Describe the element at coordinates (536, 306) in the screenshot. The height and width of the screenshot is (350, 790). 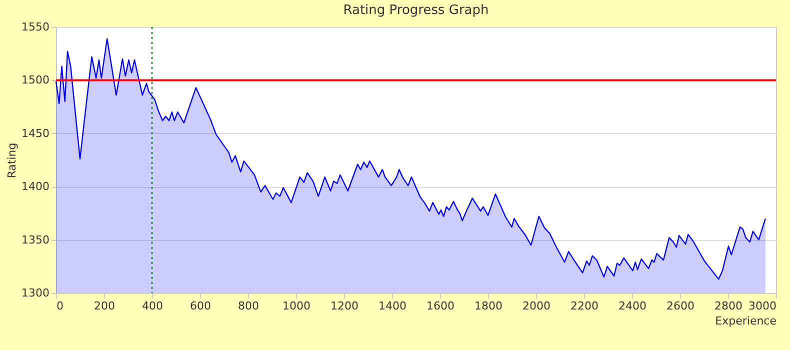
I see `x-tick-label: 2000` at that location.